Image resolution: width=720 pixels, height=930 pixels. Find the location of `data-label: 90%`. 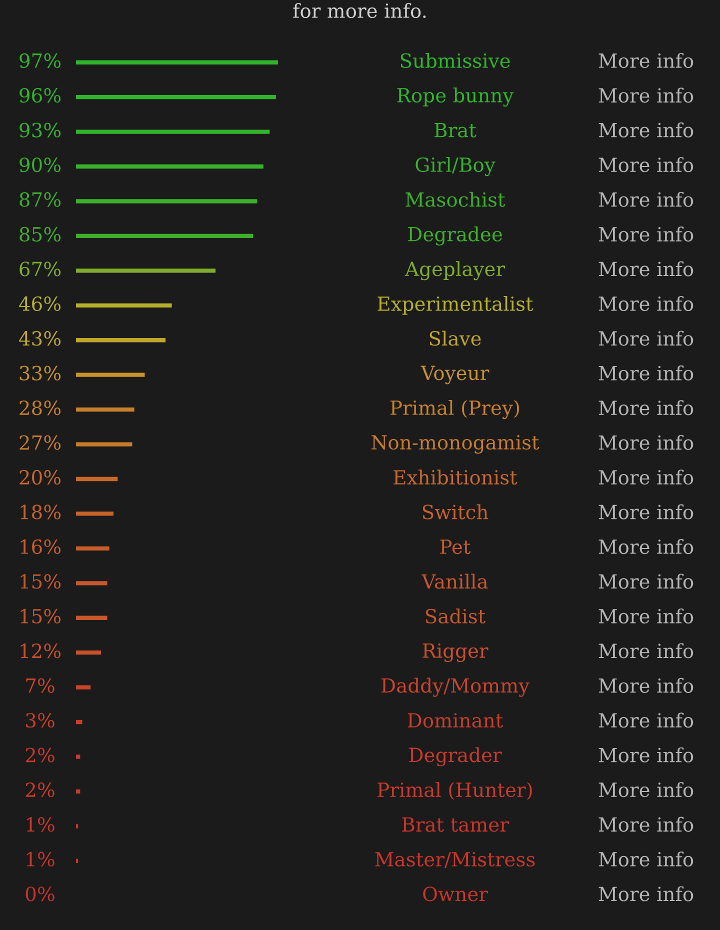

data-label: 90% is located at coordinates (40, 164).